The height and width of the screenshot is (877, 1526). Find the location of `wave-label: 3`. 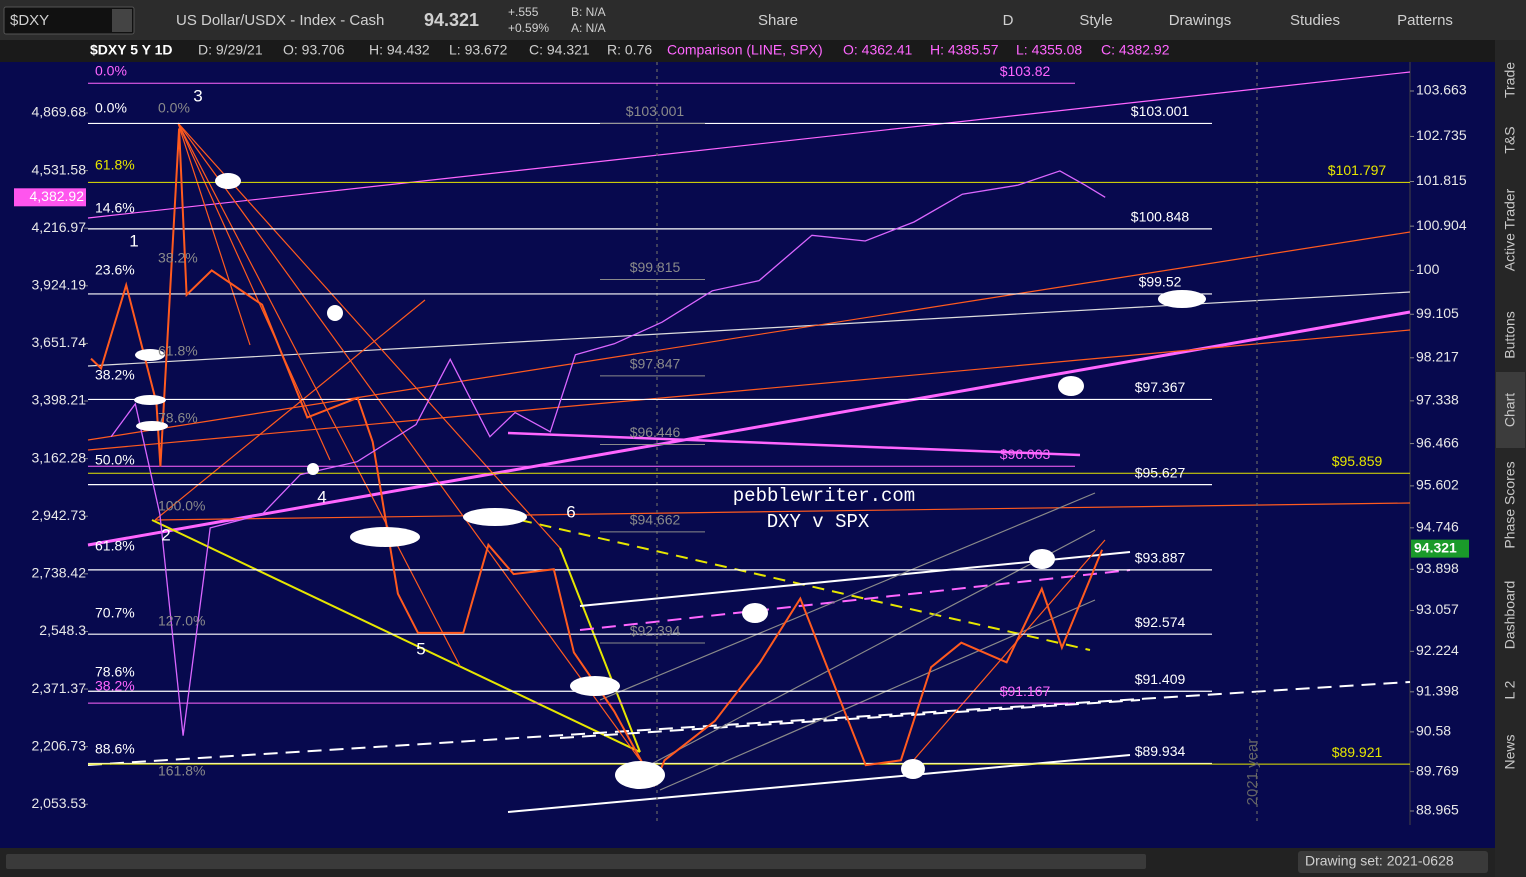

wave-label: 3 is located at coordinates (197, 95).